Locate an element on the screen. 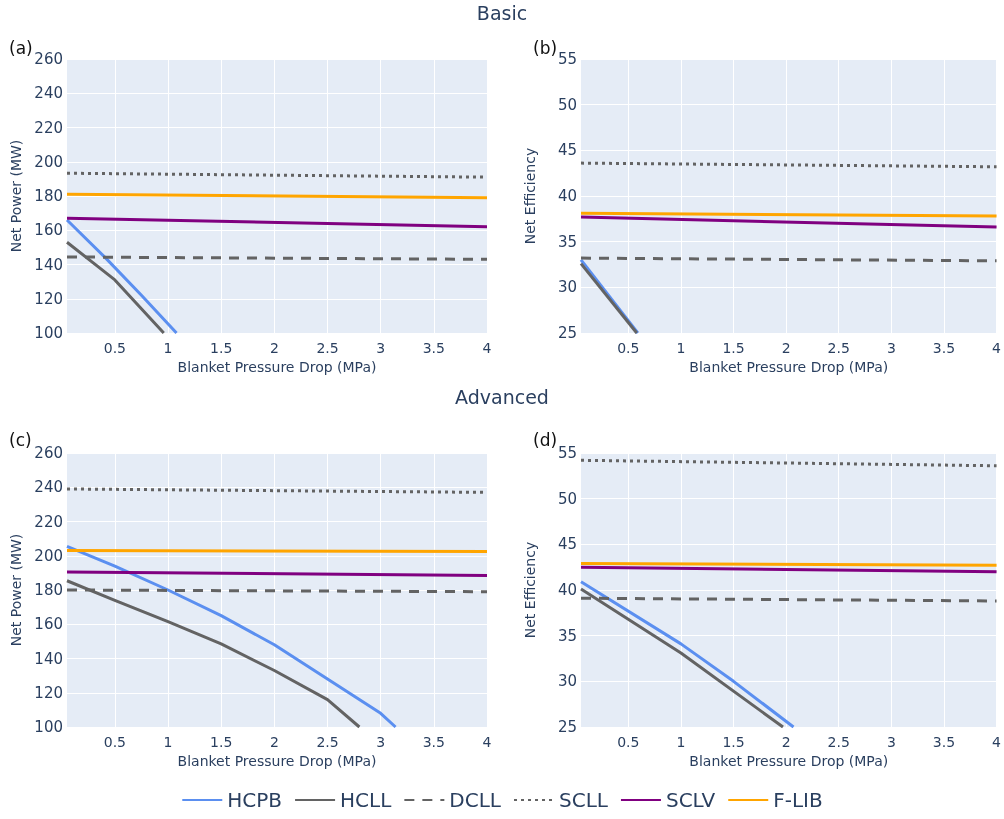 The width and height of the screenshot is (1004, 819). chart-title: (d) is located at coordinates (545, 439).